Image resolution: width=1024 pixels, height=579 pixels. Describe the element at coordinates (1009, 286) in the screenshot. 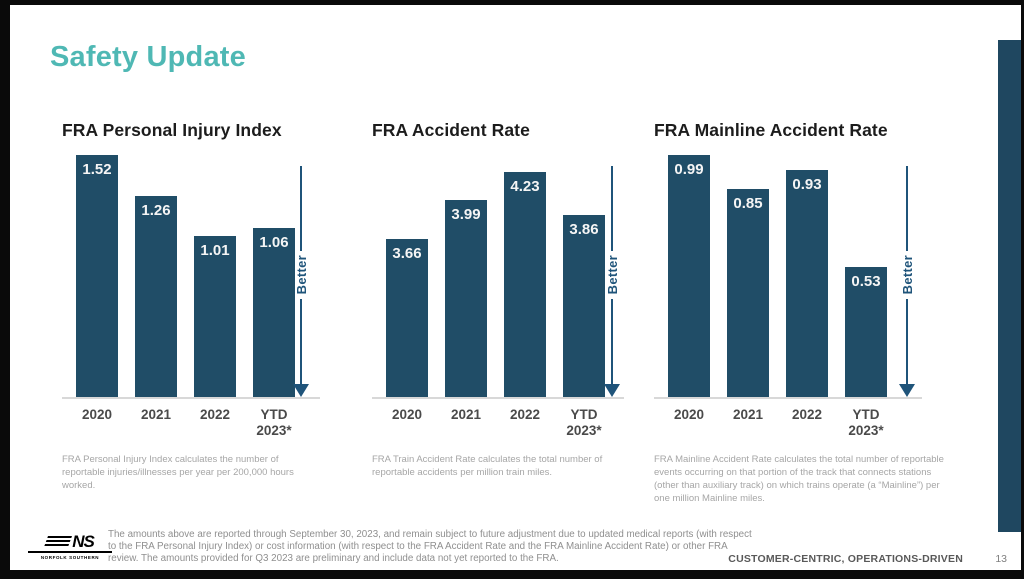

I see `accent-bar` at that location.